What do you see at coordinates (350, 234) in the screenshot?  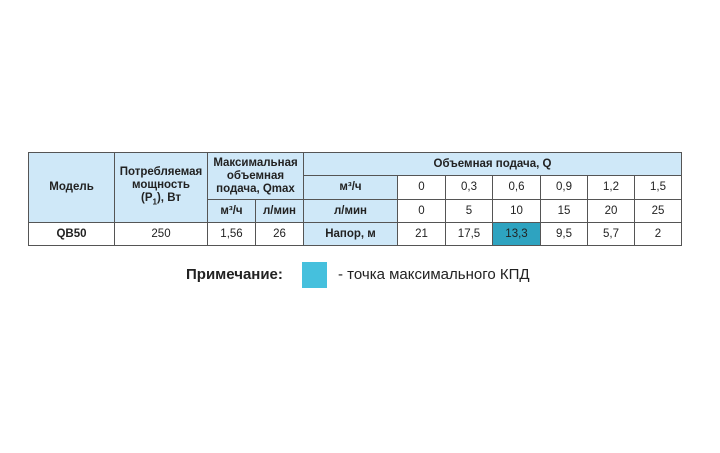 I see `label-head: Напор, м` at bounding box center [350, 234].